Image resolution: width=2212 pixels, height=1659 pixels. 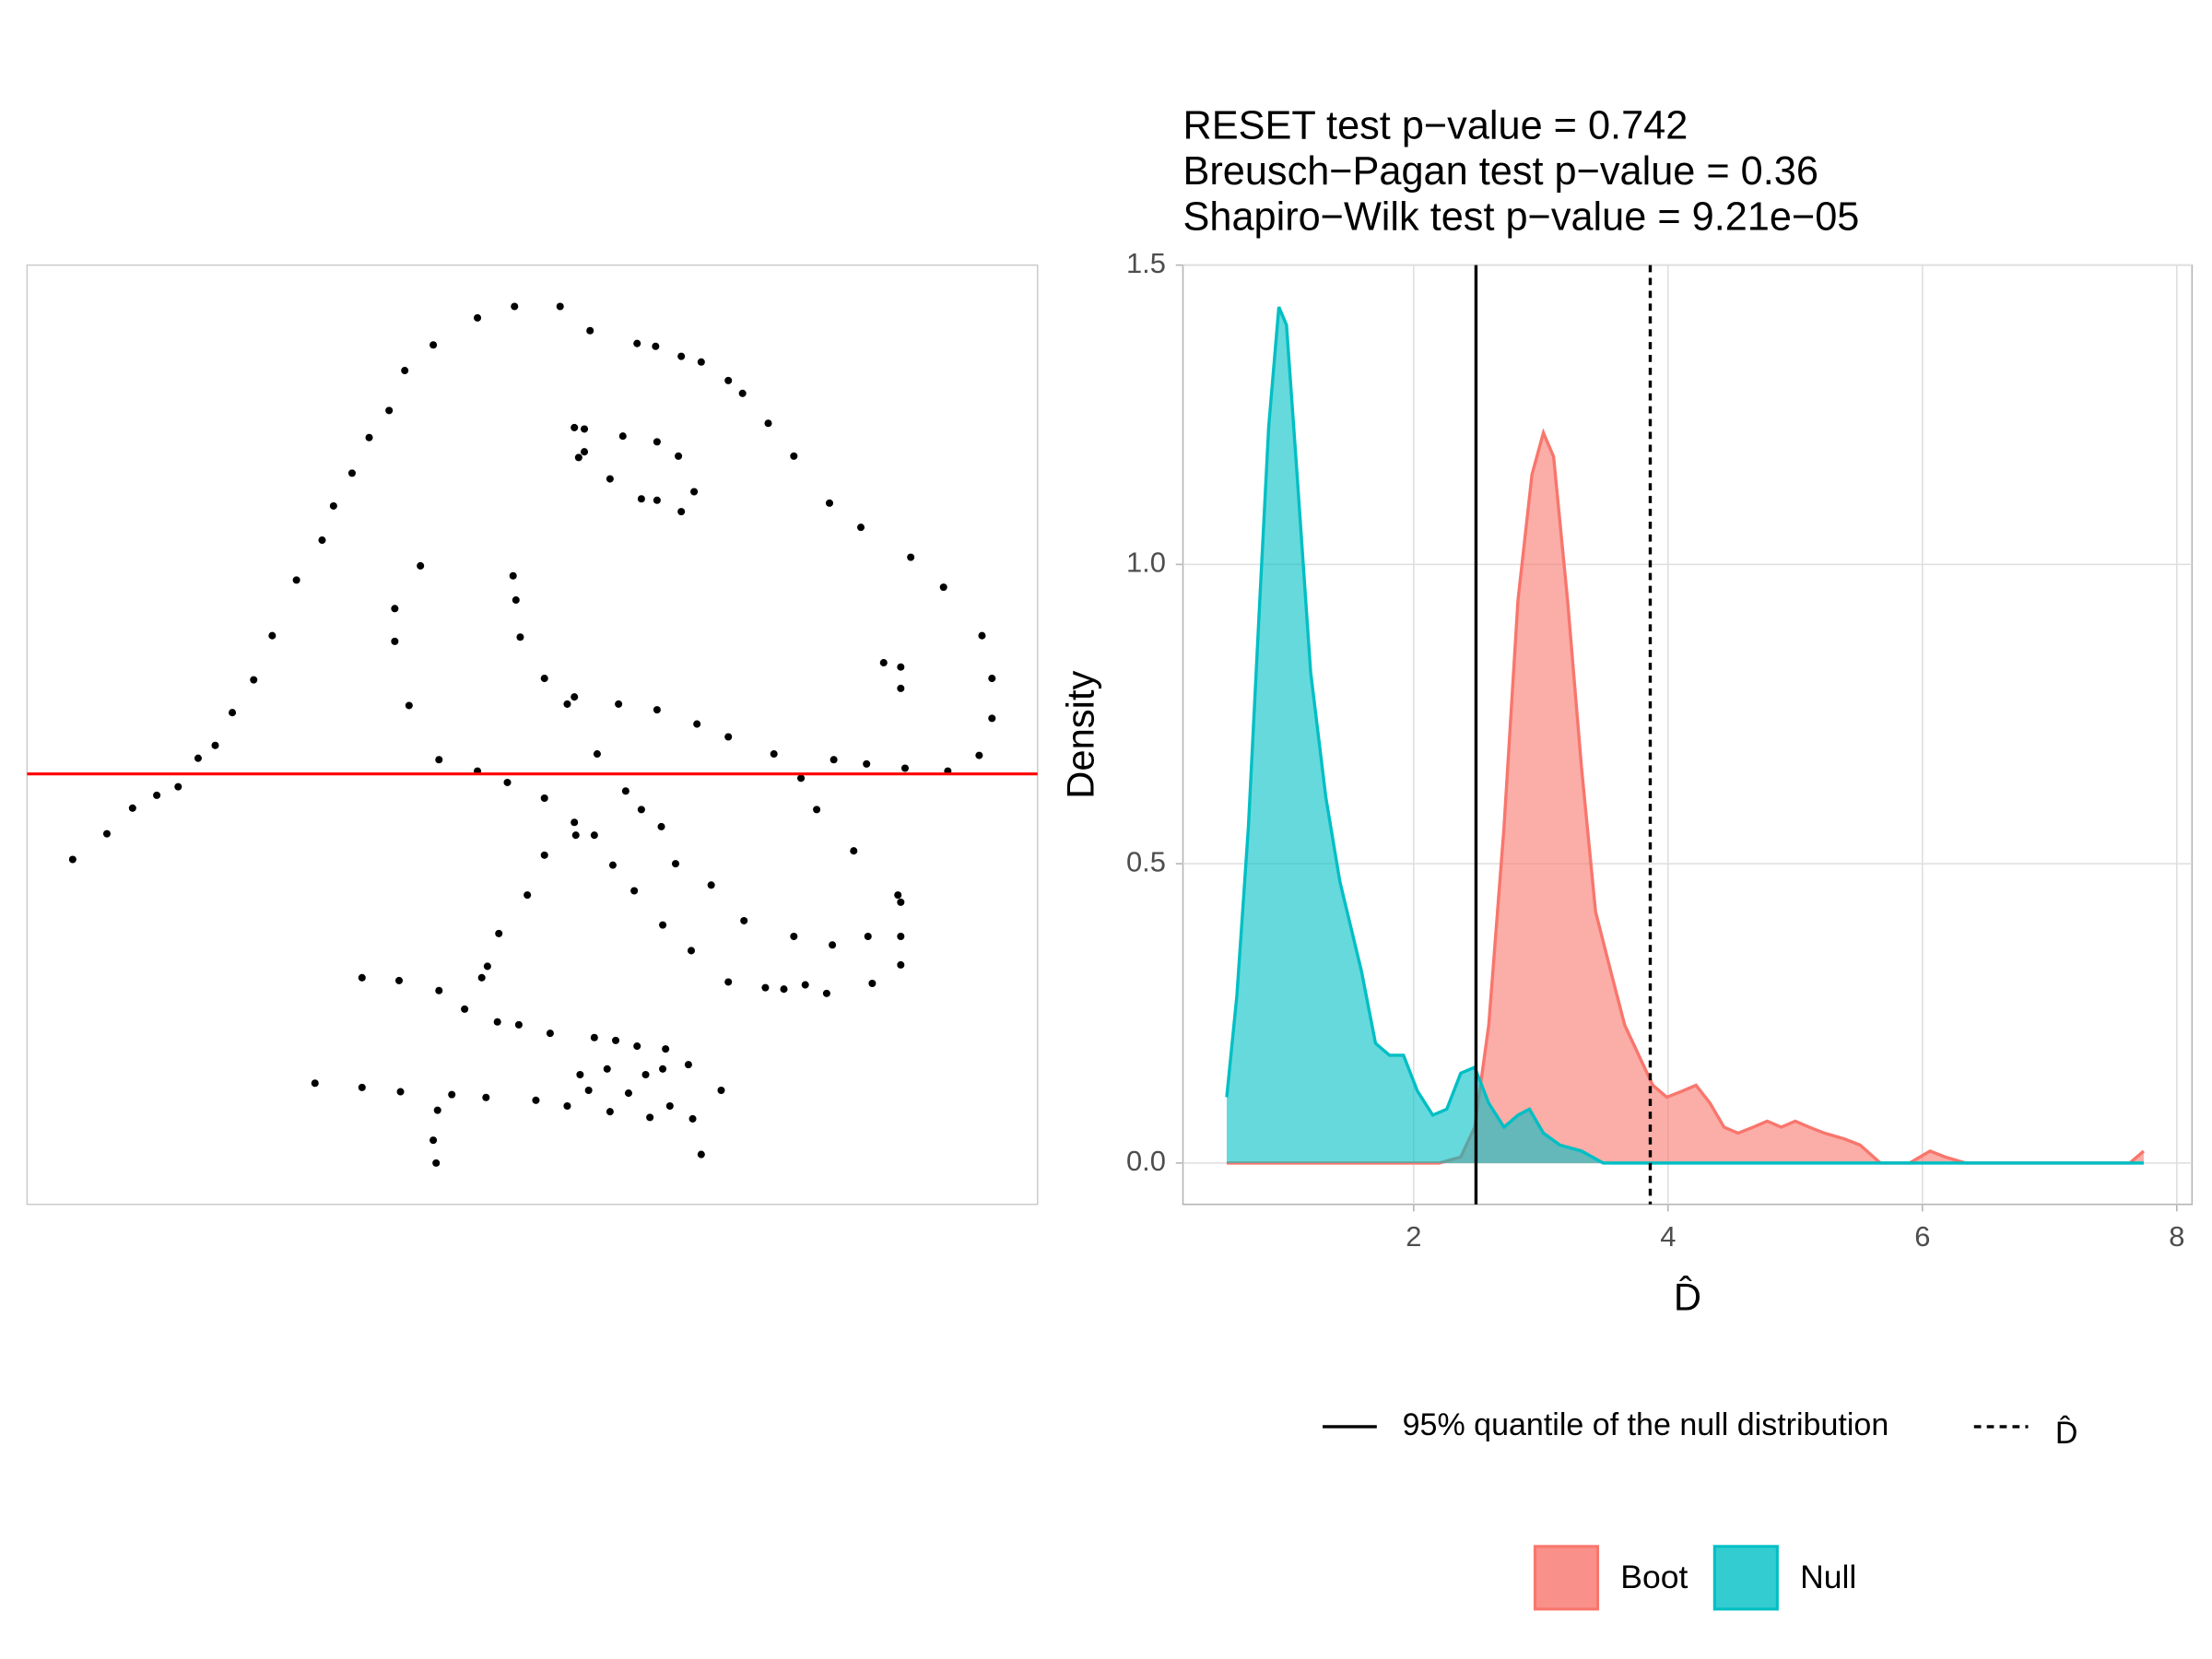 What do you see at coordinates (1668, 1236) in the screenshot?
I see `x-tick-label: 4` at bounding box center [1668, 1236].